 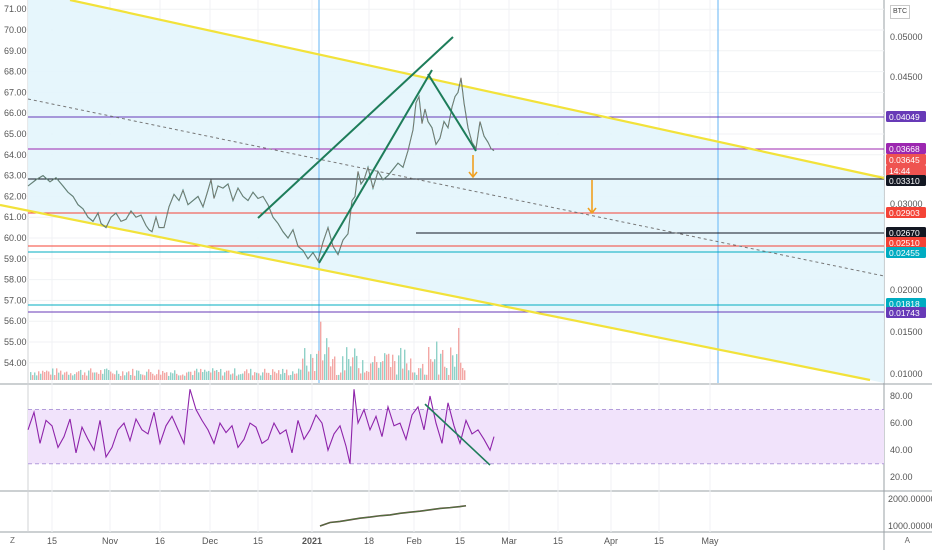 I want to click on right-axis-tick: 0.05000, so click(x=906, y=37).